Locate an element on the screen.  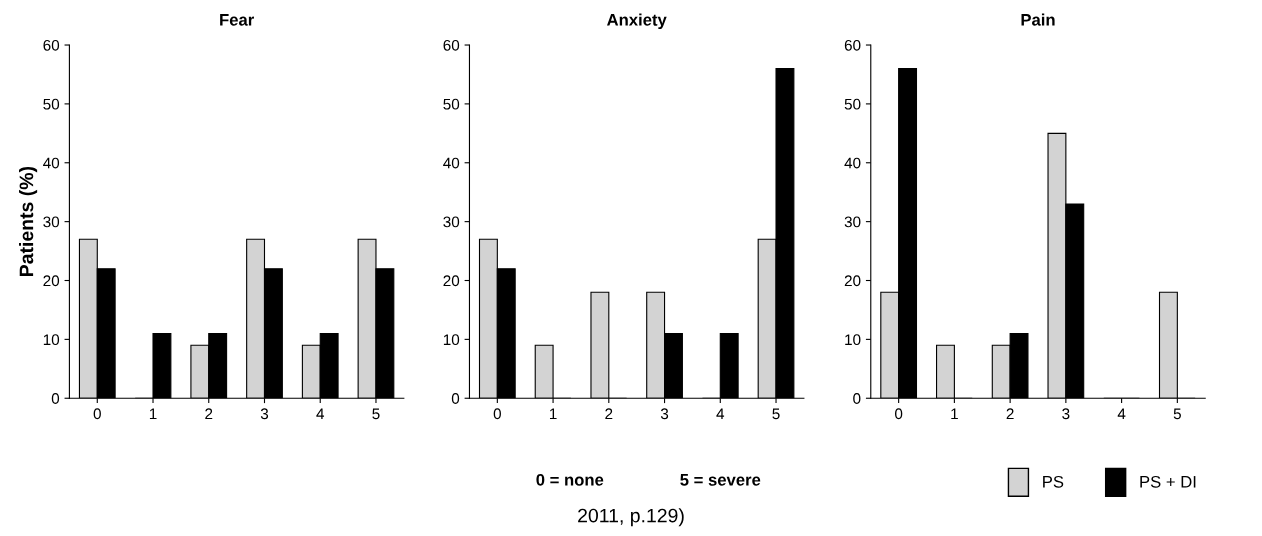
legend-label: PS is located at coordinates (1053, 481).